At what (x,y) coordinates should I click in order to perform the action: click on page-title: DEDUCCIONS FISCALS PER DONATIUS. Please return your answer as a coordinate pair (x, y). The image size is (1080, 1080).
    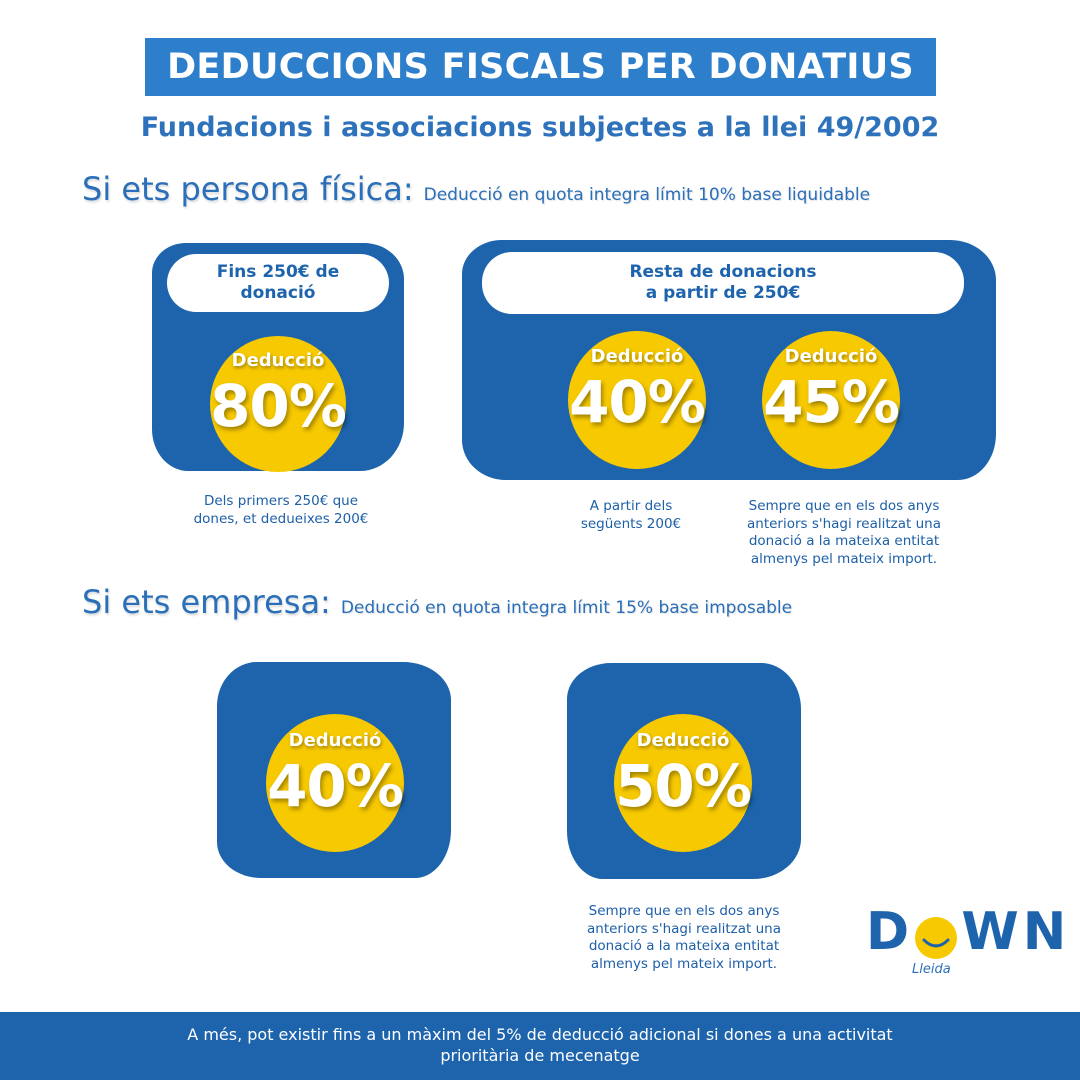
    Looking at the image, I should click on (540, 67).